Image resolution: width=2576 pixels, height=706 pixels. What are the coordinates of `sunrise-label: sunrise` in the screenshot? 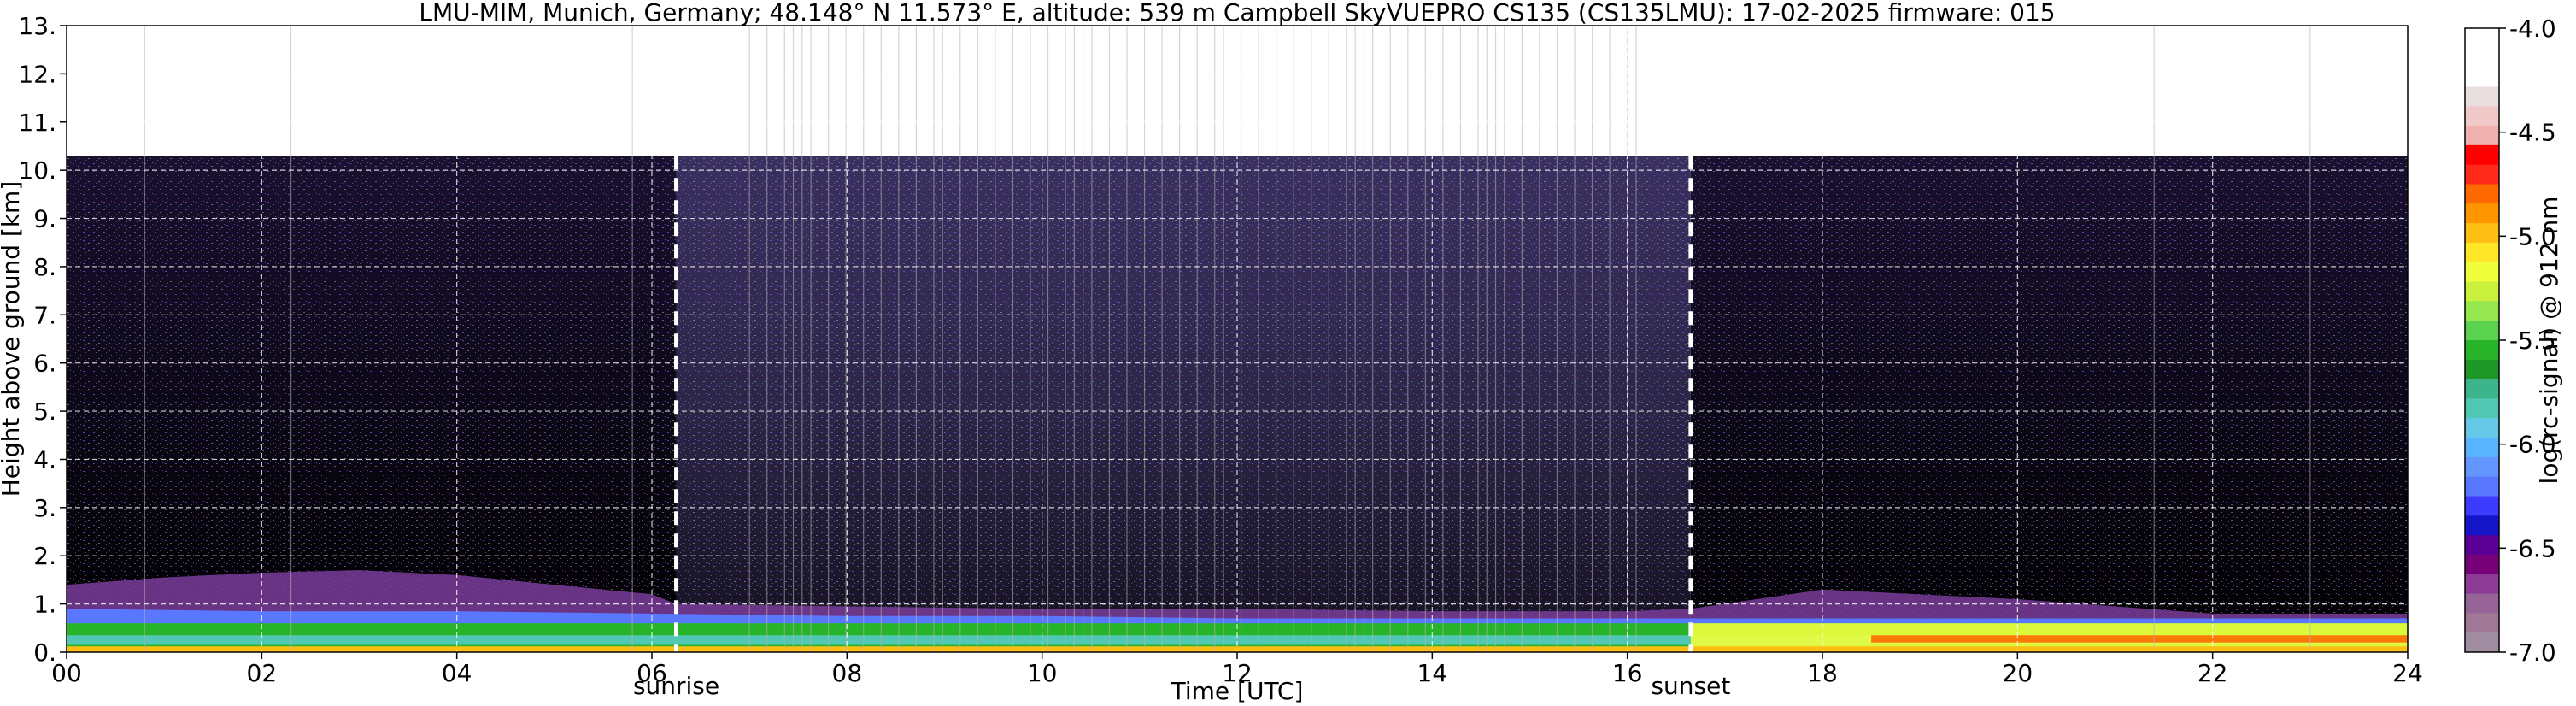 It's located at (676, 686).